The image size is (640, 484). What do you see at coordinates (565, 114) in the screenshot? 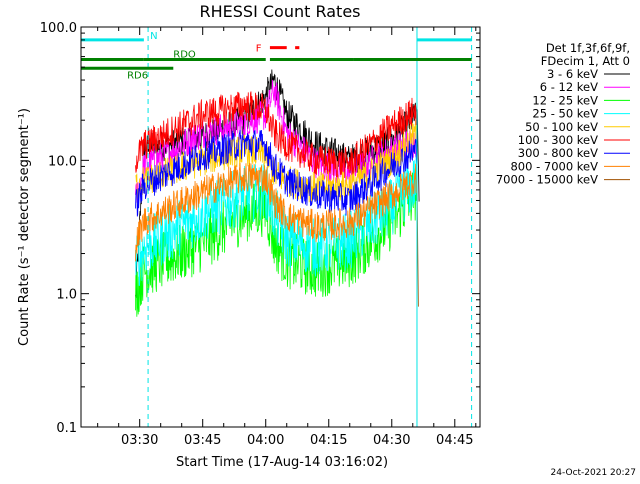
I see `legend-entry-label: 25 - 50 keV` at bounding box center [565, 114].